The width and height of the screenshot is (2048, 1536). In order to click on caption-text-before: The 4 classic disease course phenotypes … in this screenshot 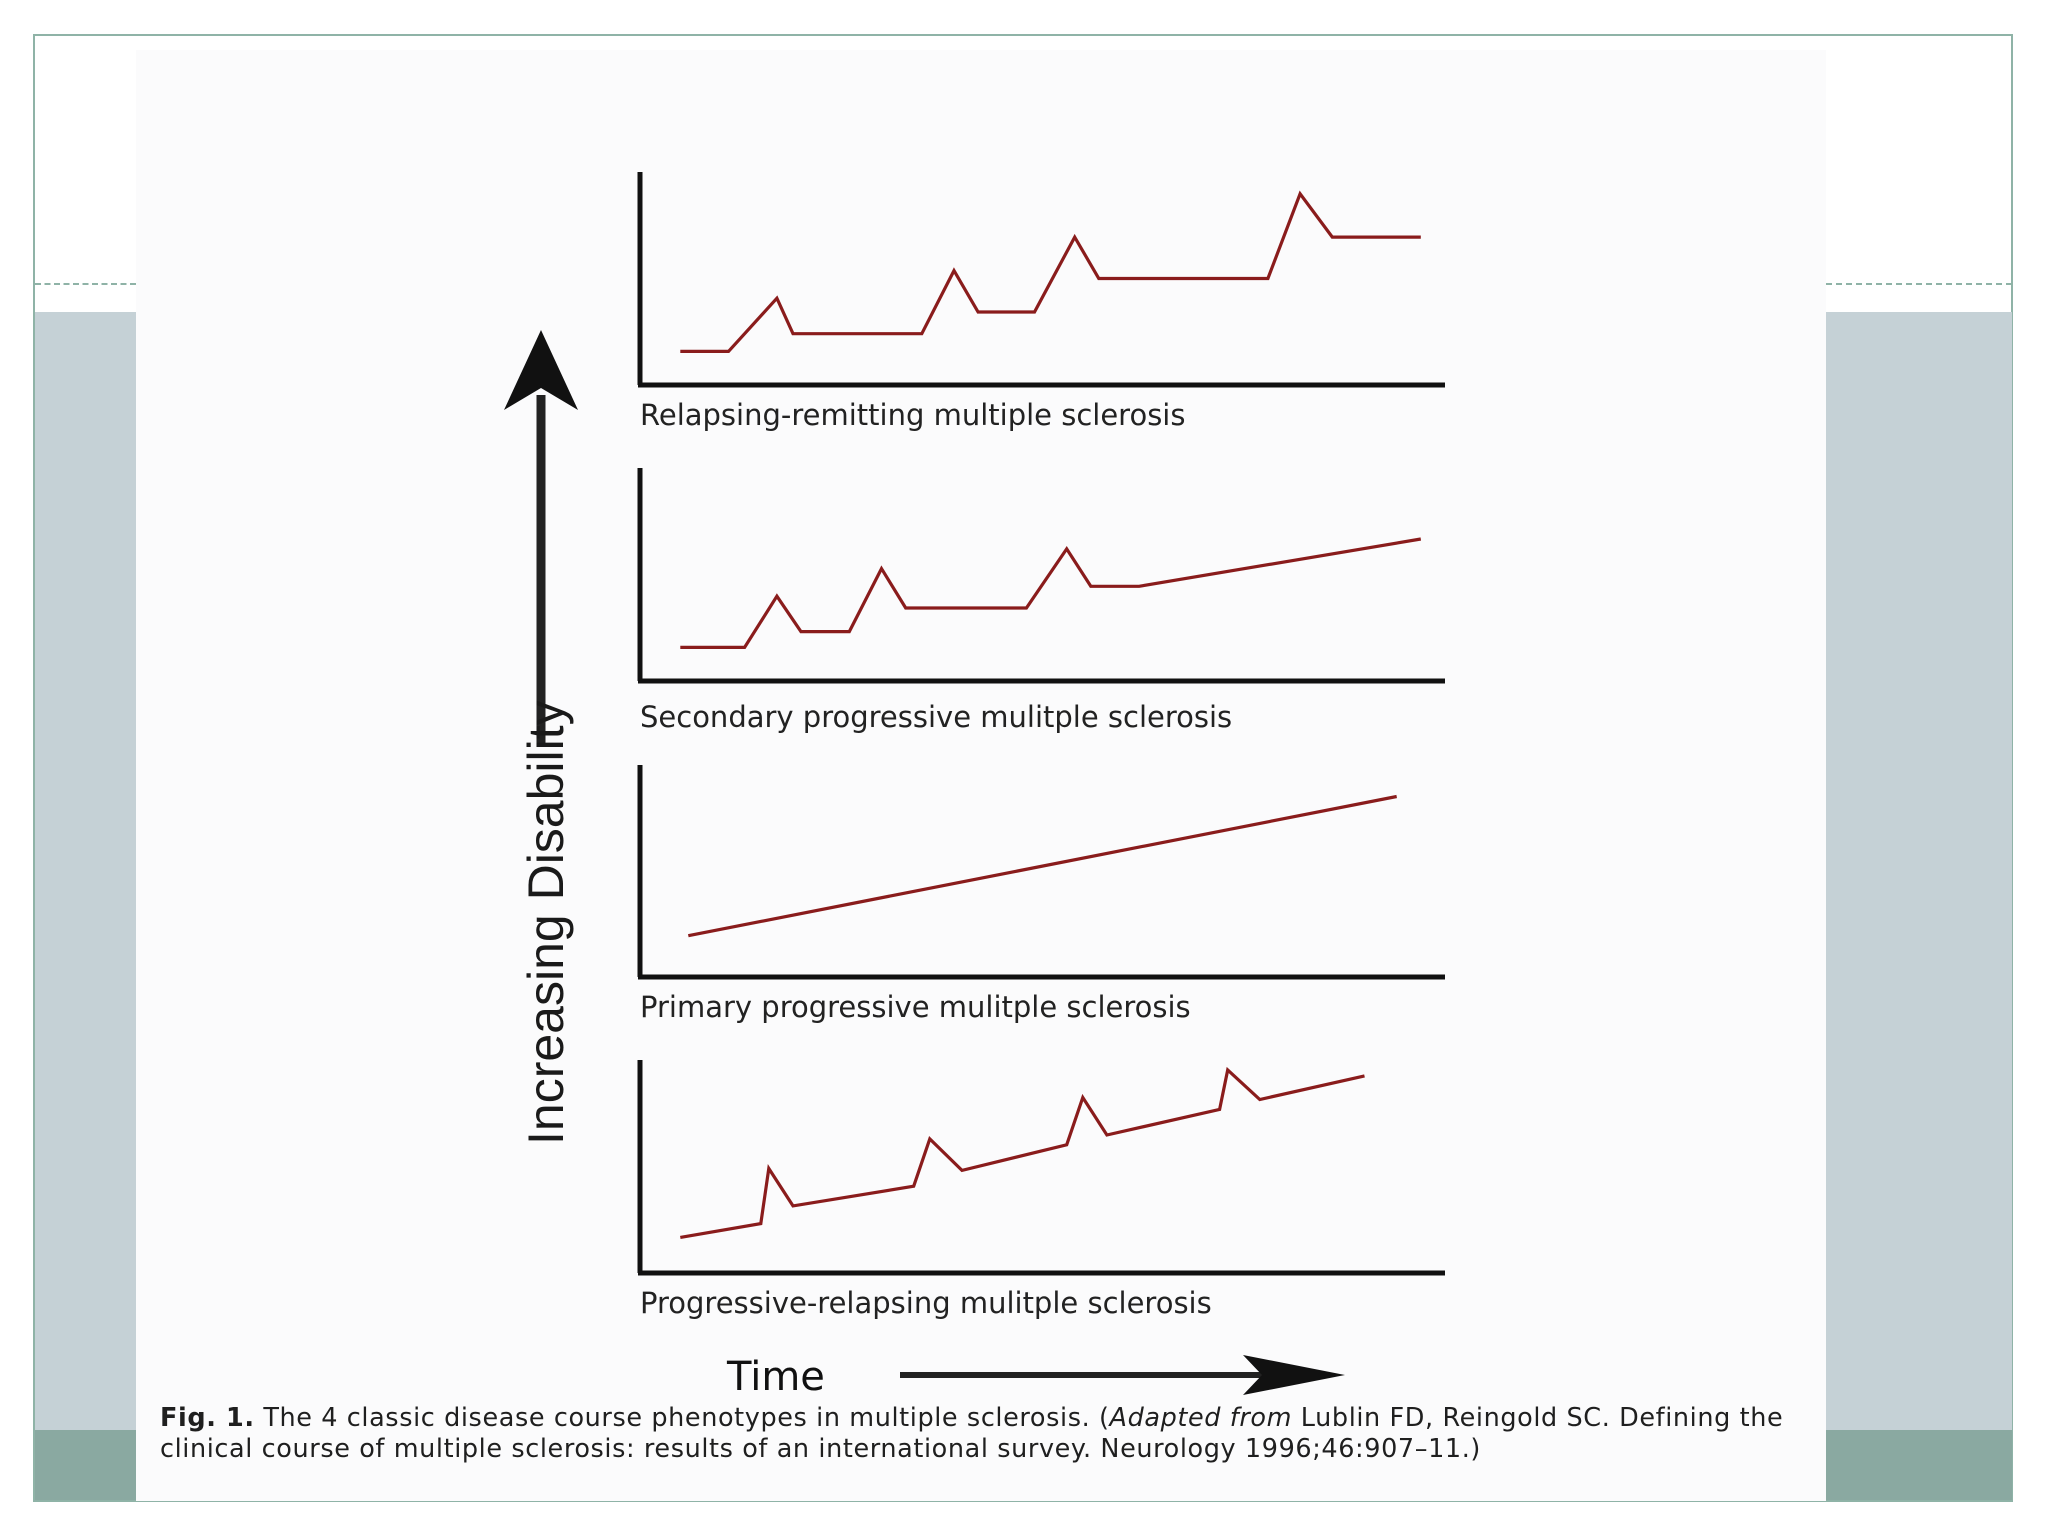, I will do `click(682, 1418)`.